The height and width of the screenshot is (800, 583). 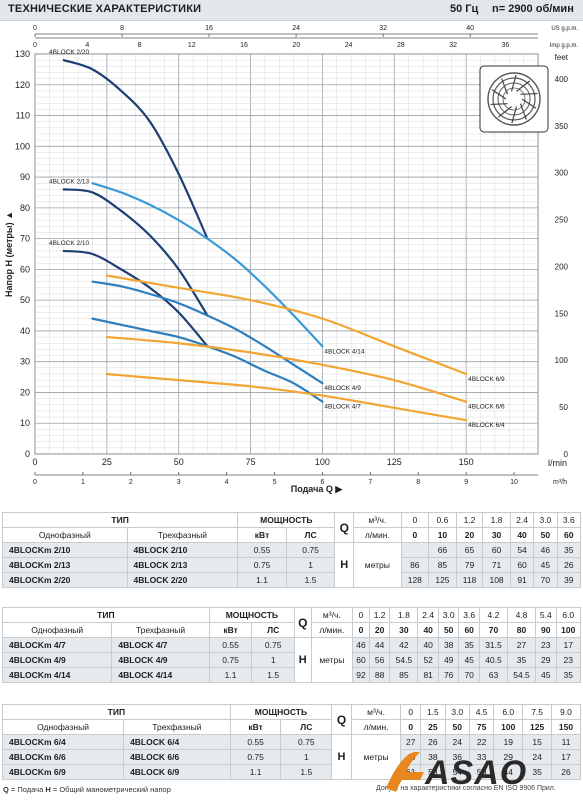 I want to click on head-value: 88, so click(x=379, y=675).